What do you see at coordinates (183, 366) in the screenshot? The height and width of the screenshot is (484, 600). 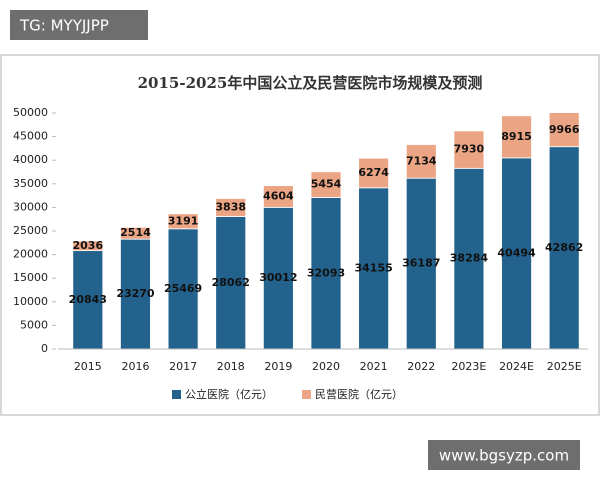 I see `x-tick-label: 2017` at bounding box center [183, 366].